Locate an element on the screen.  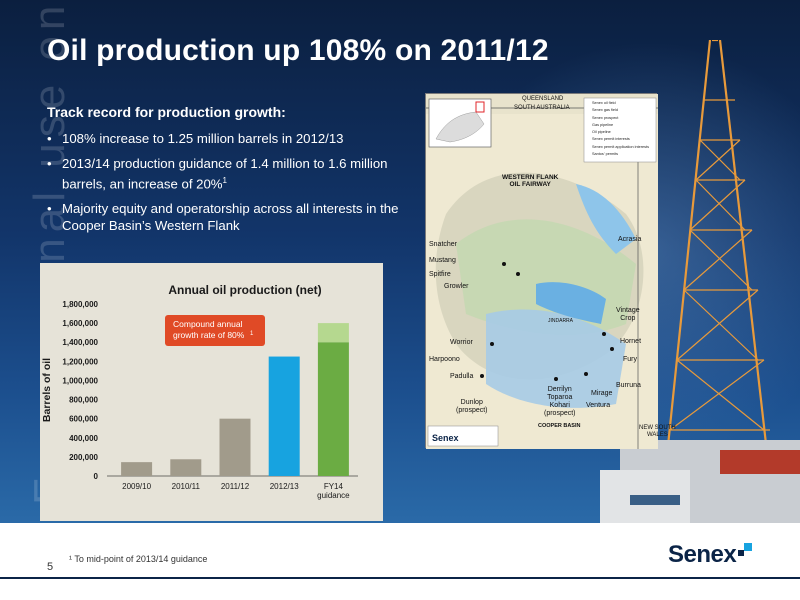
map-label-hornet: Hornet is located at coordinates (631, 341).